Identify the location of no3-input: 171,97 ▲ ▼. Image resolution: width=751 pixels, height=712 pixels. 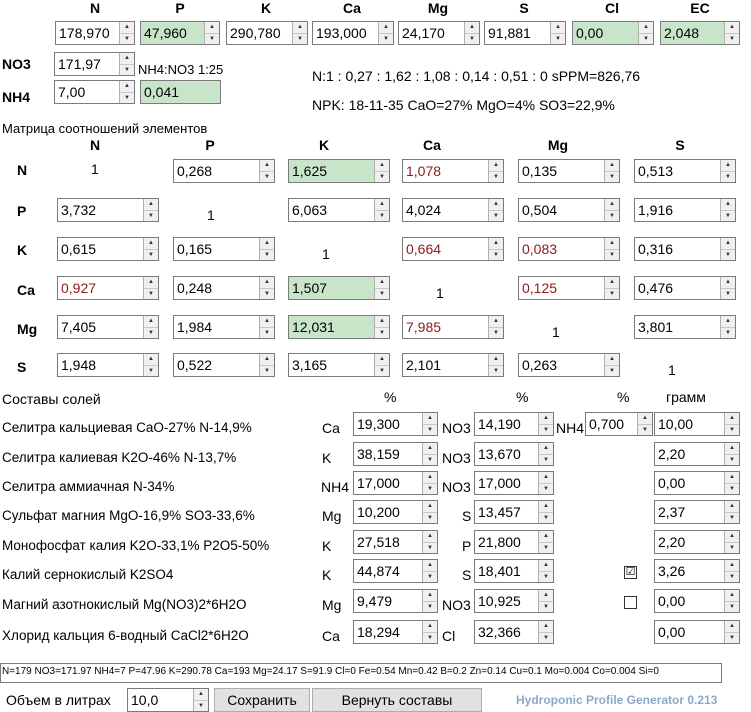
(94, 64).